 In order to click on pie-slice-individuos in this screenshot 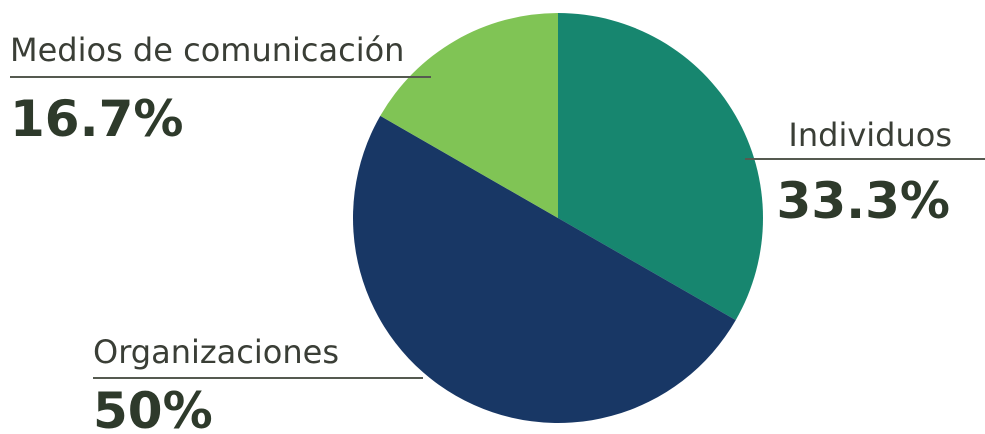, I will do `click(661, 167)`.